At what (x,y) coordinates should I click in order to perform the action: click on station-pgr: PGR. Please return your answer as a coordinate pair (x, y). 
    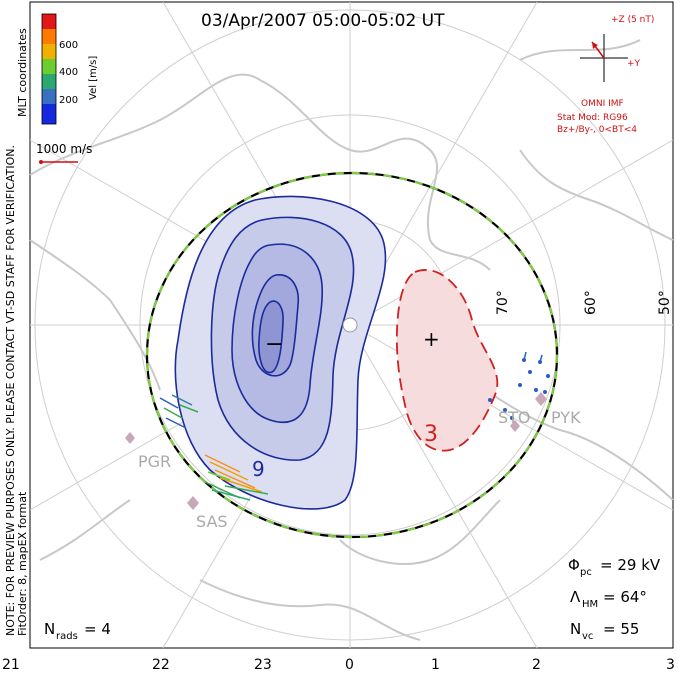
    Looking at the image, I should click on (154, 461).